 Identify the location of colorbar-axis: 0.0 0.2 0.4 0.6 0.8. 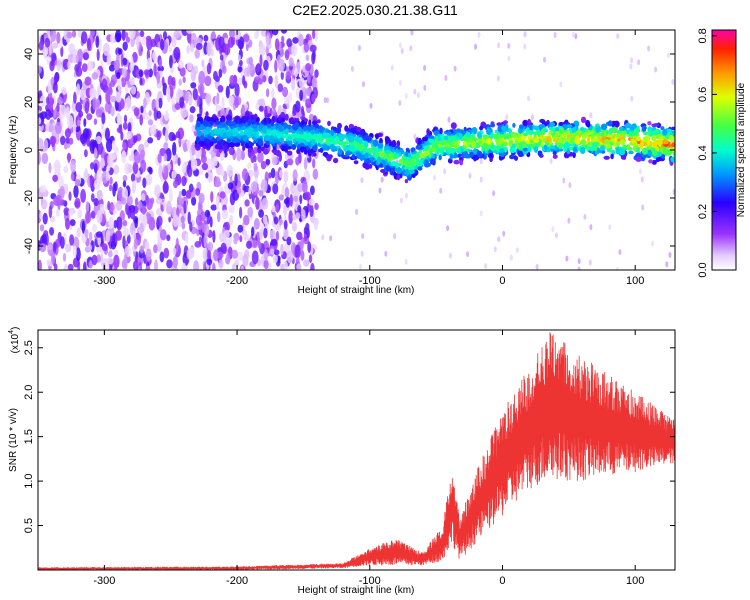
(707, 153).